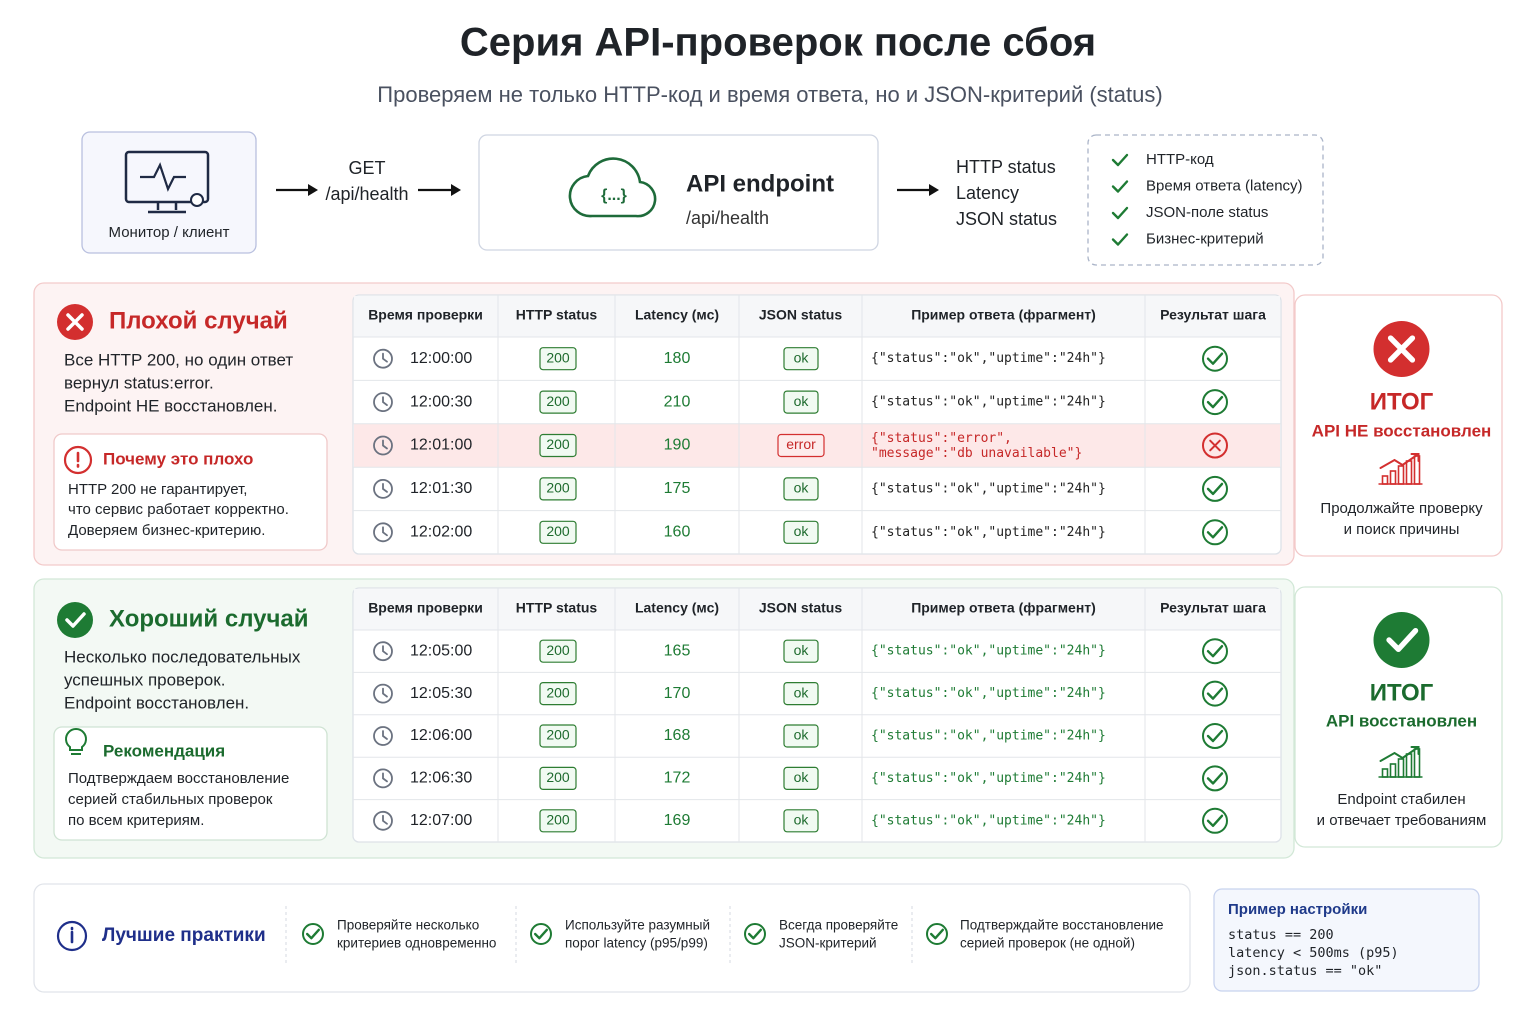  What do you see at coordinates (1297, 909) in the screenshot?
I see `config-title: Пример настройки` at bounding box center [1297, 909].